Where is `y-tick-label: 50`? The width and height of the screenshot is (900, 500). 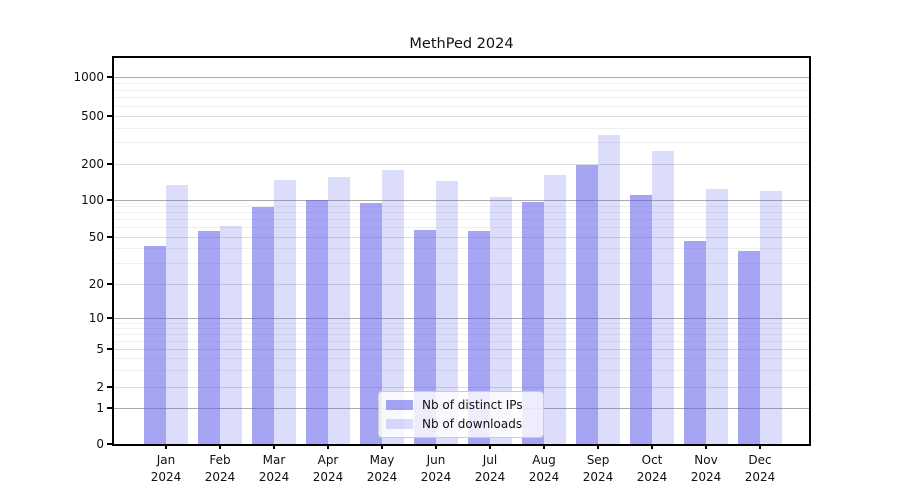 y-tick-label: 50 is located at coordinates (96, 236).